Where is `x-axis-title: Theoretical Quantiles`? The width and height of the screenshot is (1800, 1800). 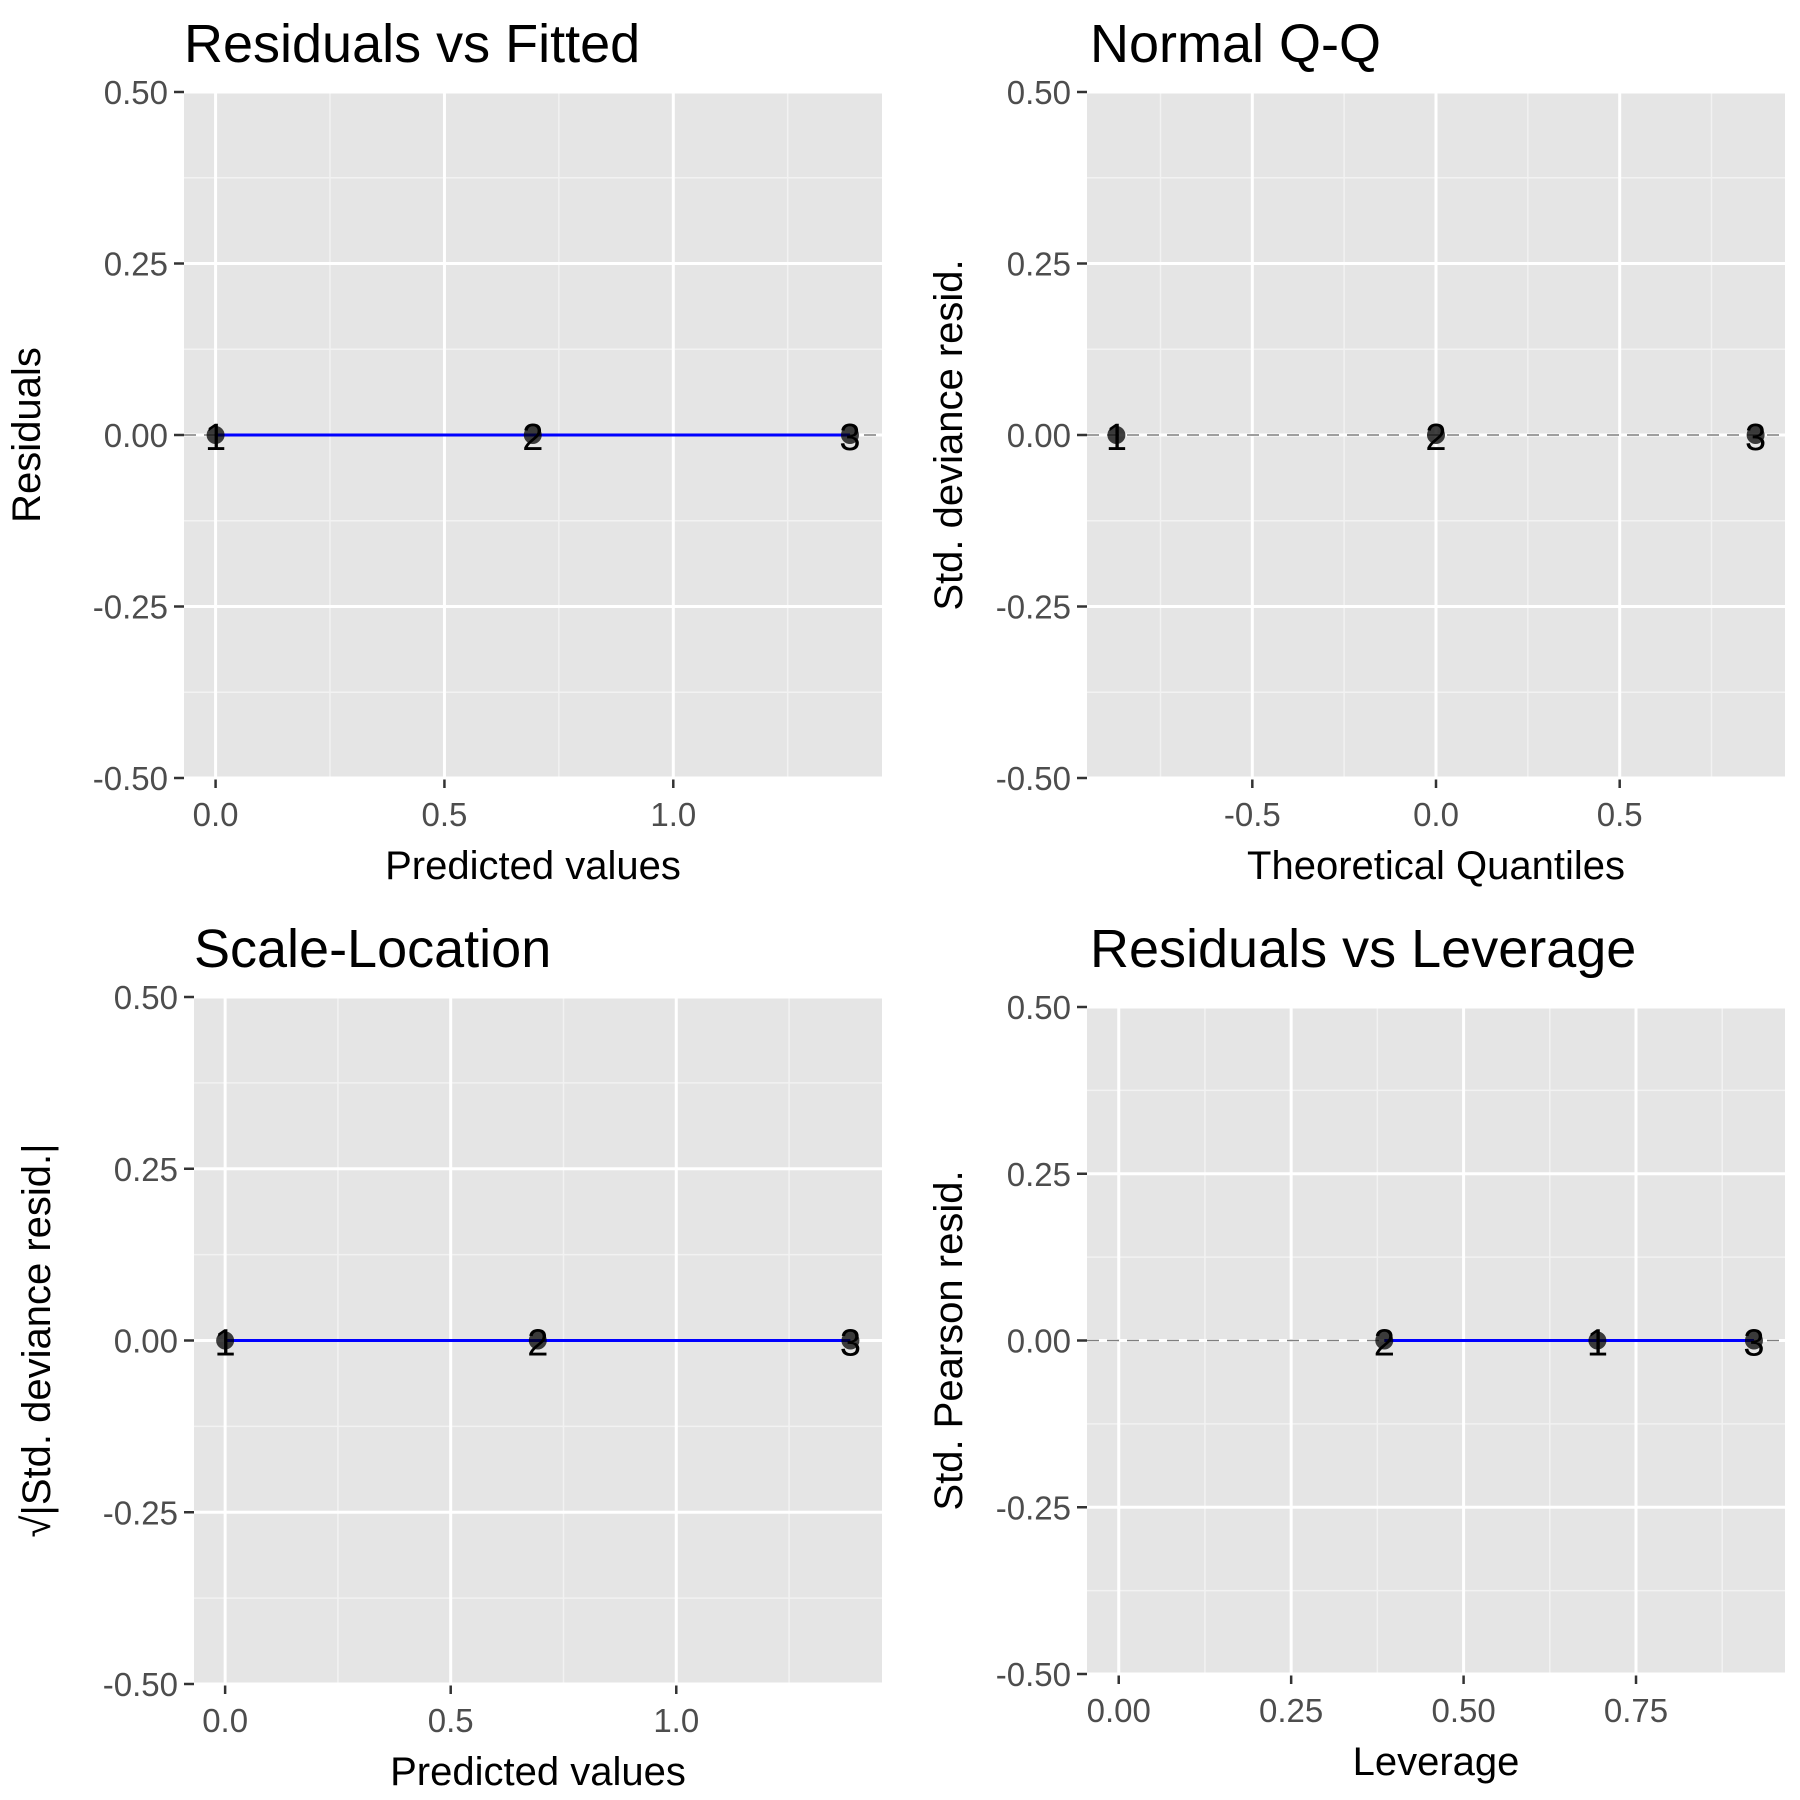
x-axis-title: Theoretical Quantiles is located at coordinates (1436, 866).